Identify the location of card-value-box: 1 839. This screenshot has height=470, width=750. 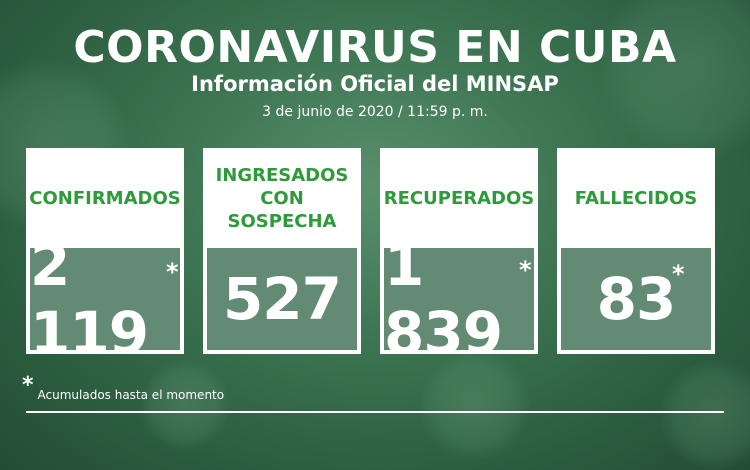
(459, 299).